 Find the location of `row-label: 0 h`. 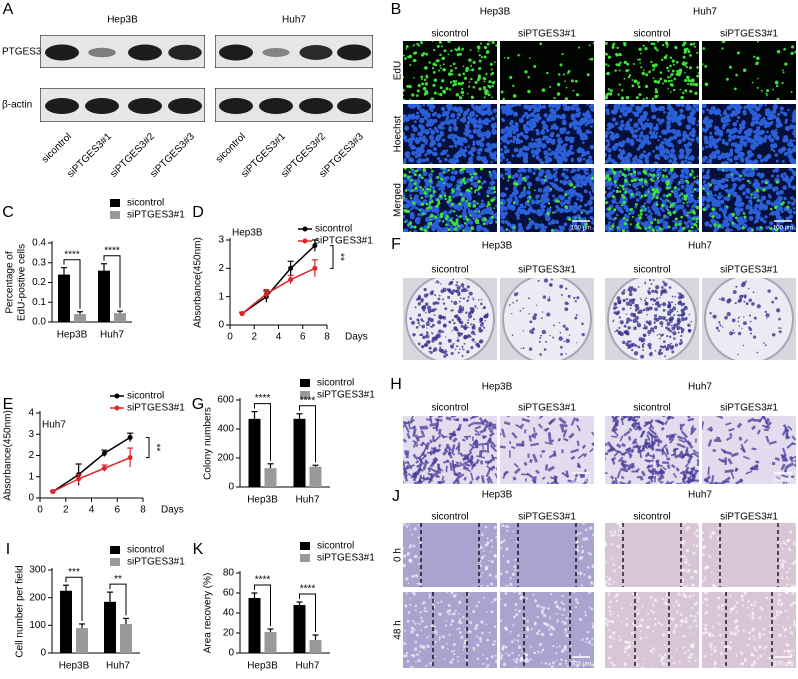

row-label: 0 h is located at coordinates (398, 555).